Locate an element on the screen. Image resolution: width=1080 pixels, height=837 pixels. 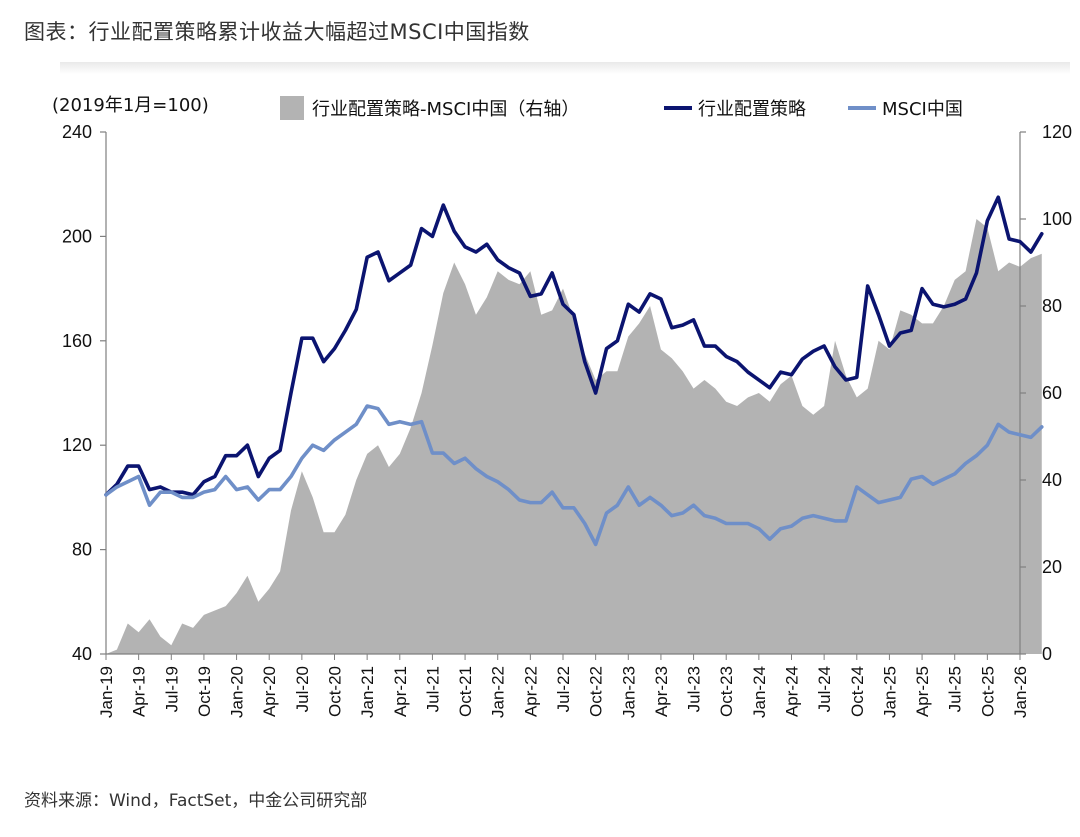
x-tick-label: Oct-22 is located at coordinates (596, 691).